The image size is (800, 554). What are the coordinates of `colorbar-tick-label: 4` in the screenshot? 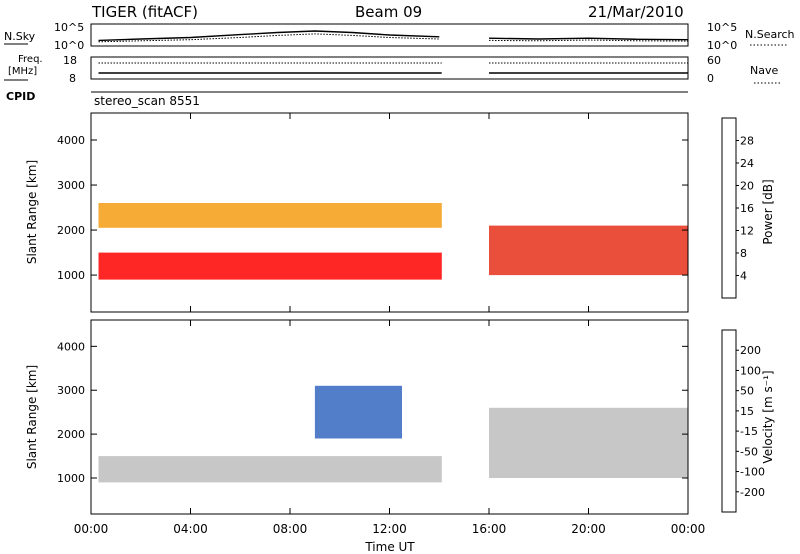 It's located at (743, 276).